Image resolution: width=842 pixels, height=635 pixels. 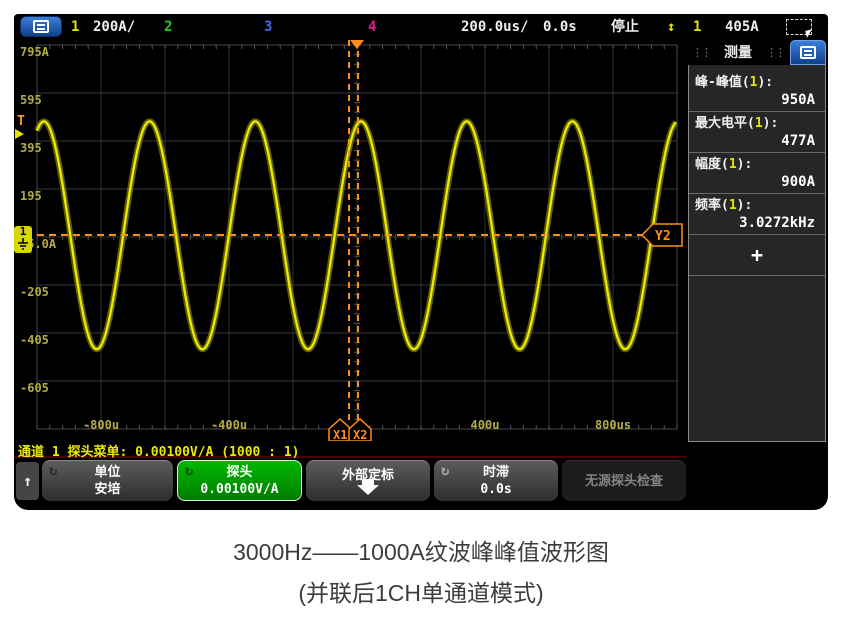 I want to click on measurement-value: 477A, so click(x=798, y=141).